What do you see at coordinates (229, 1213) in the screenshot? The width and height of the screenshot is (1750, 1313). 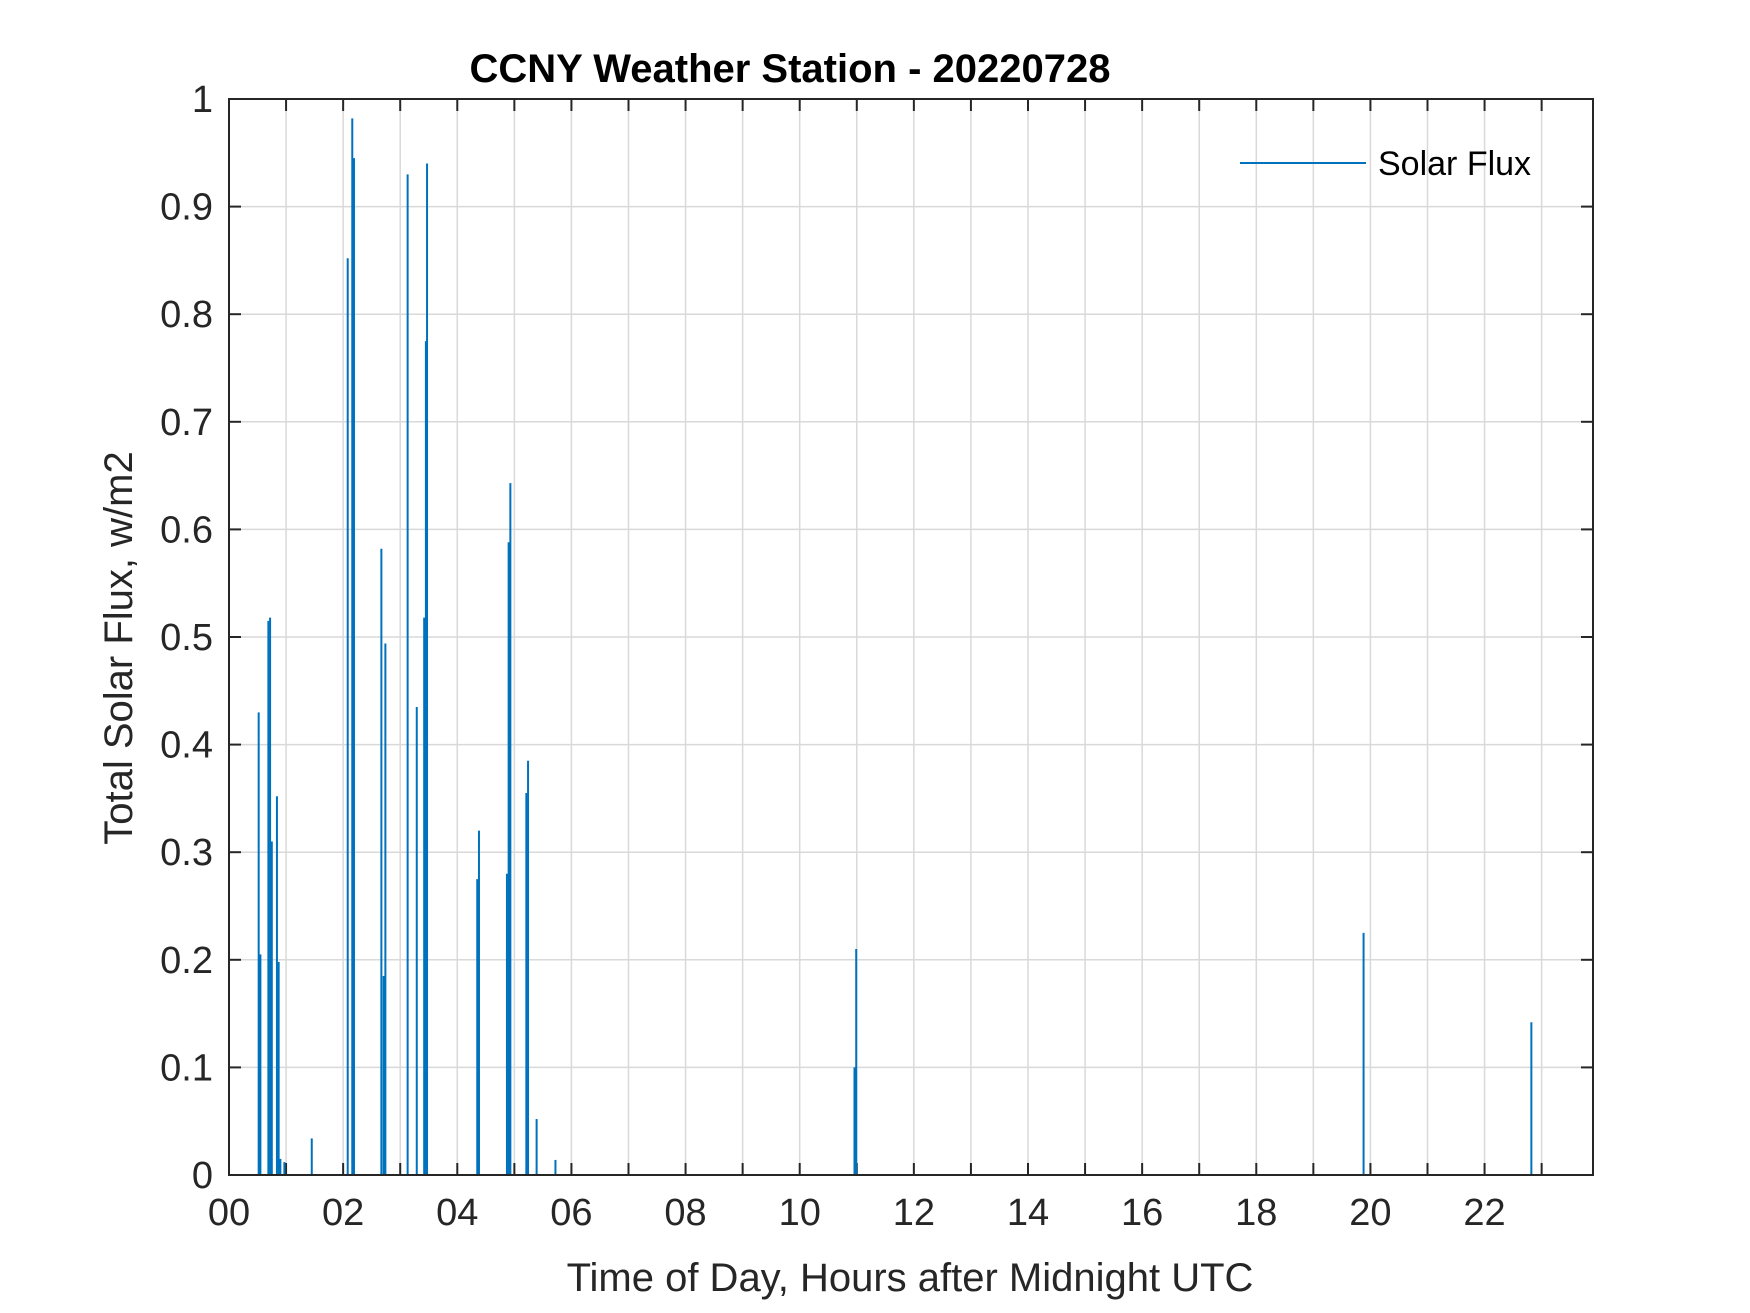 I see `x-tick-label: 00` at bounding box center [229, 1213].